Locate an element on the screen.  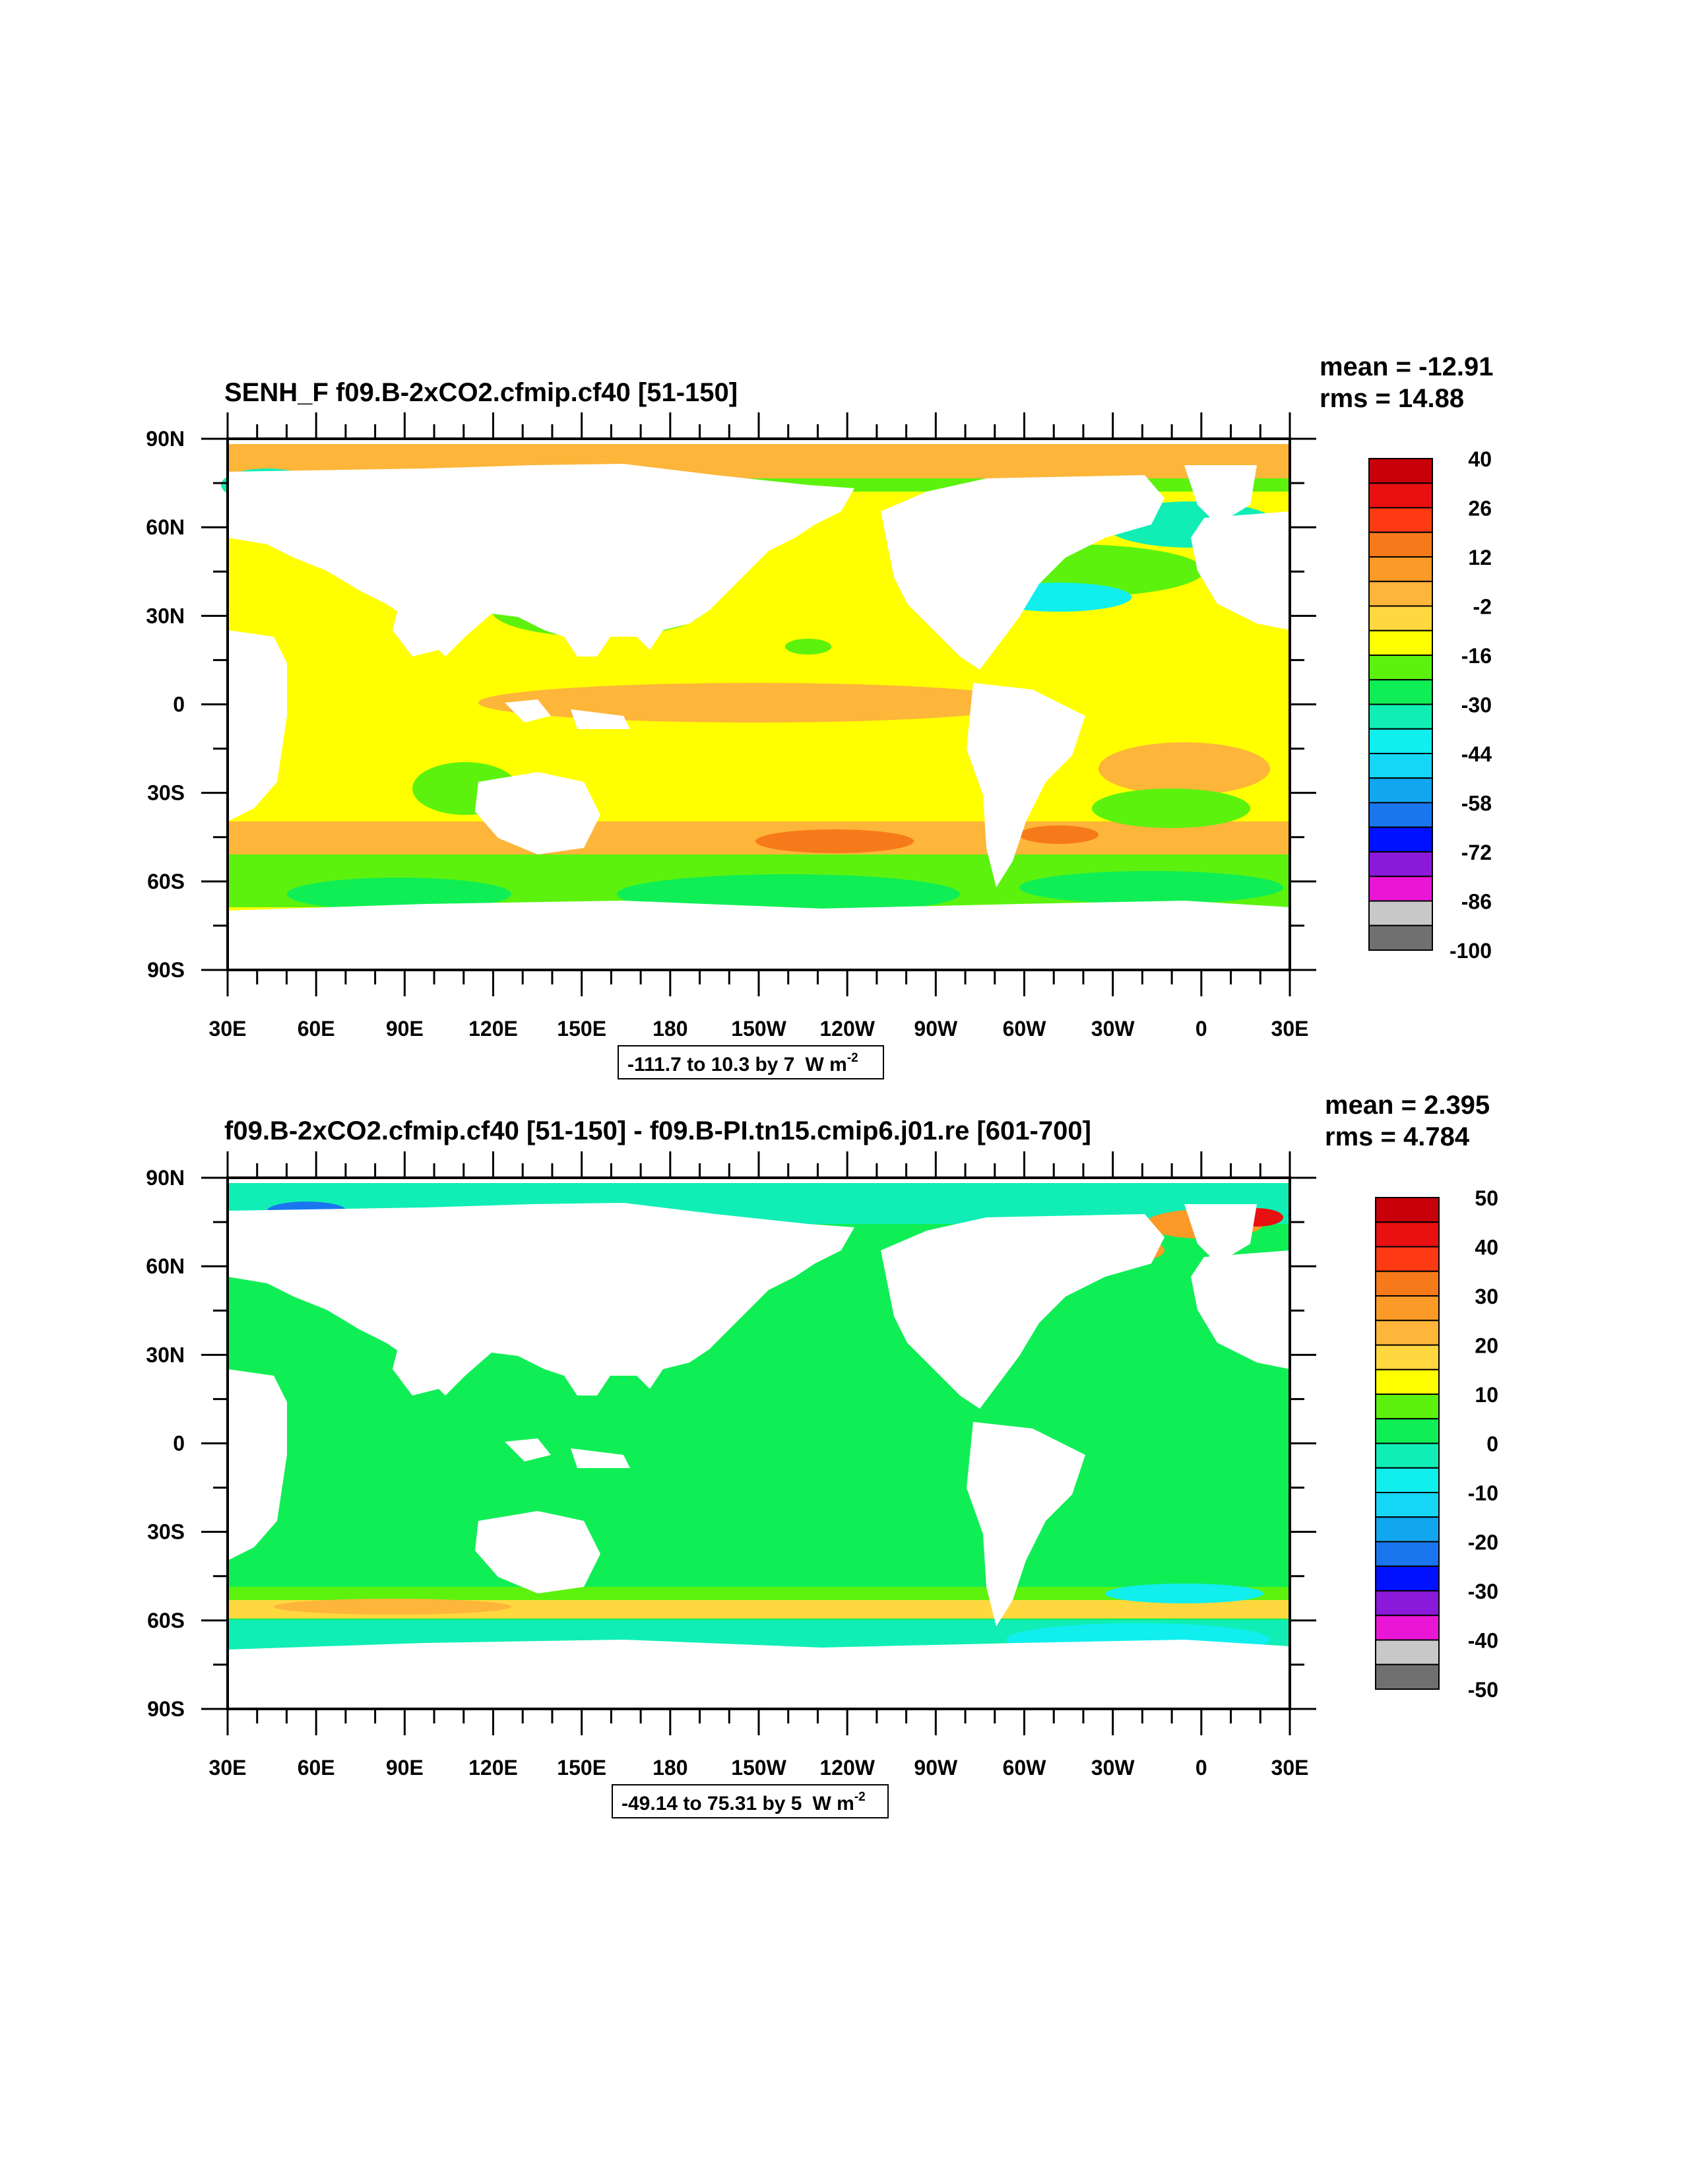
colorbar-label: -100 is located at coordinates (1471, 951).